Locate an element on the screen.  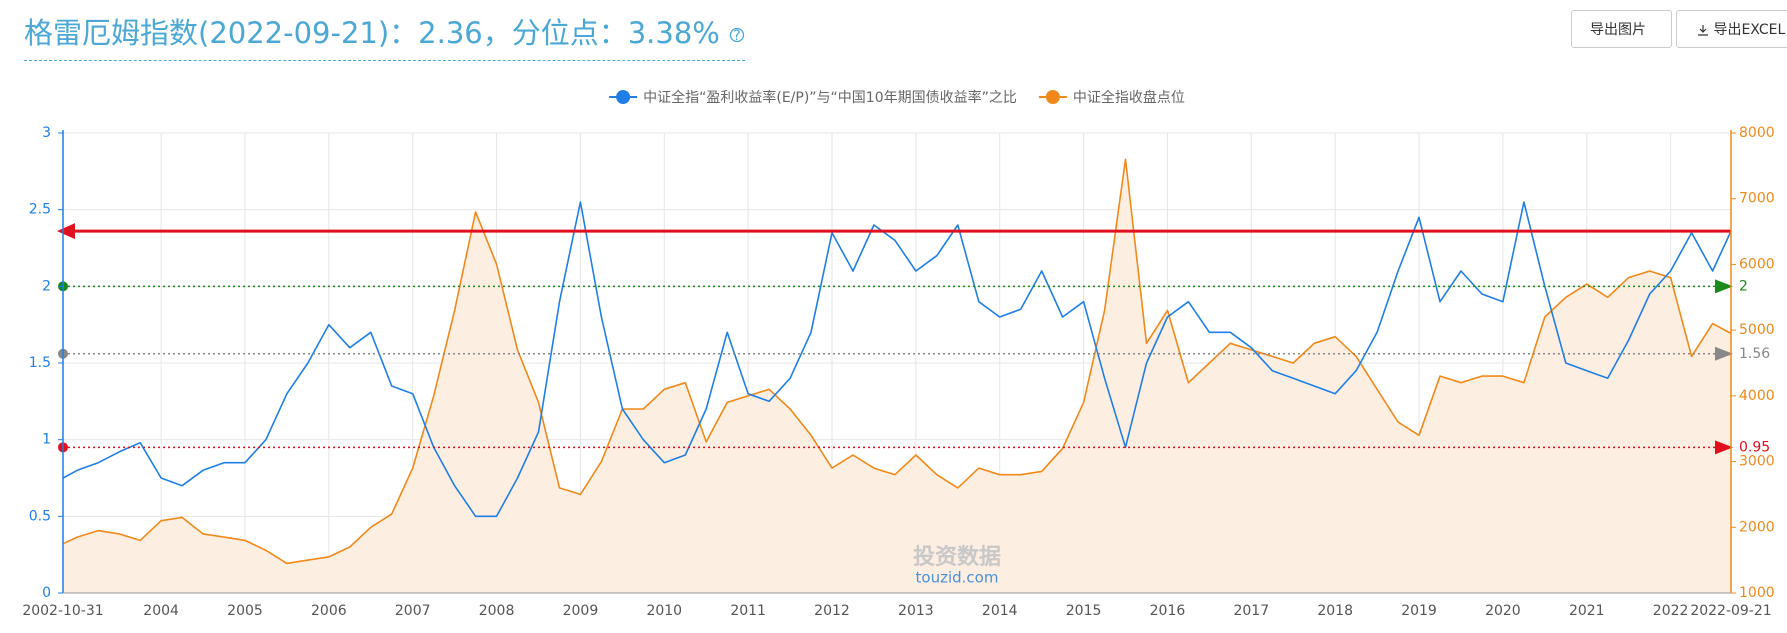
y-tick-label: 2.5 is located at coordinates (40, 210).